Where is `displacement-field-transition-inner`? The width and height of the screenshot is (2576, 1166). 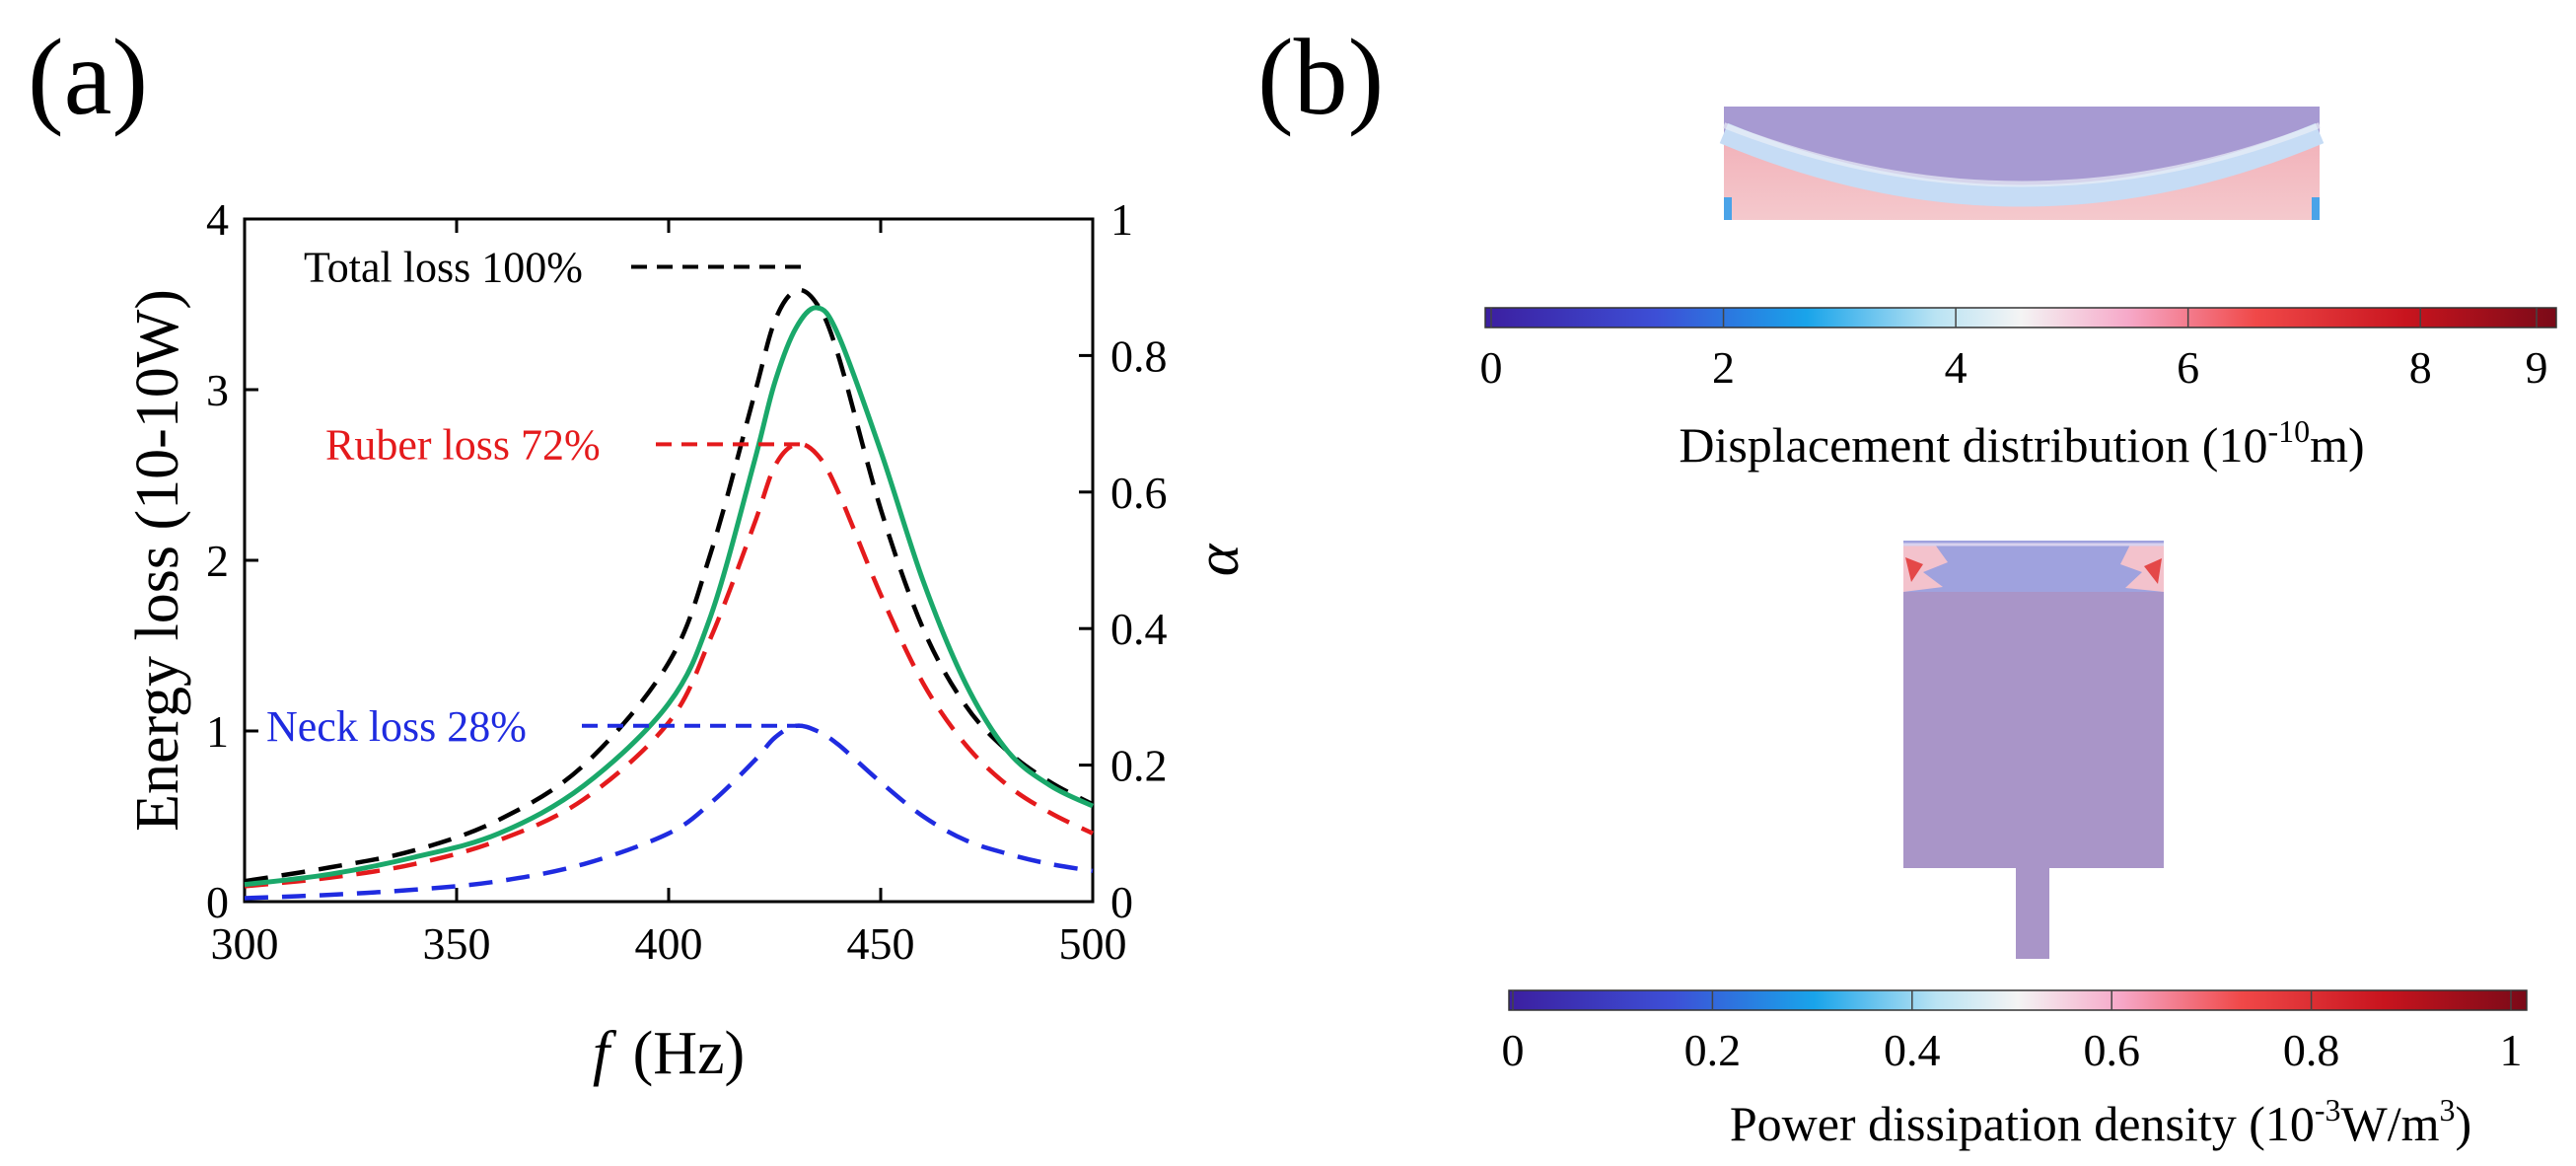
displacement-field-transition-inner is located at coordinates (2022, 155).